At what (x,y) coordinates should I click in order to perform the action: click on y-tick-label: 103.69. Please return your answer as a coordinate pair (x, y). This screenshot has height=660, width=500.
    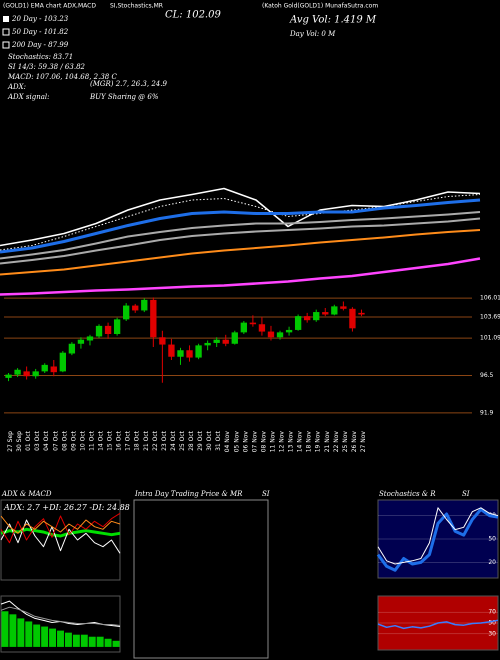
    Looking at the image, I should click on (490, 317).